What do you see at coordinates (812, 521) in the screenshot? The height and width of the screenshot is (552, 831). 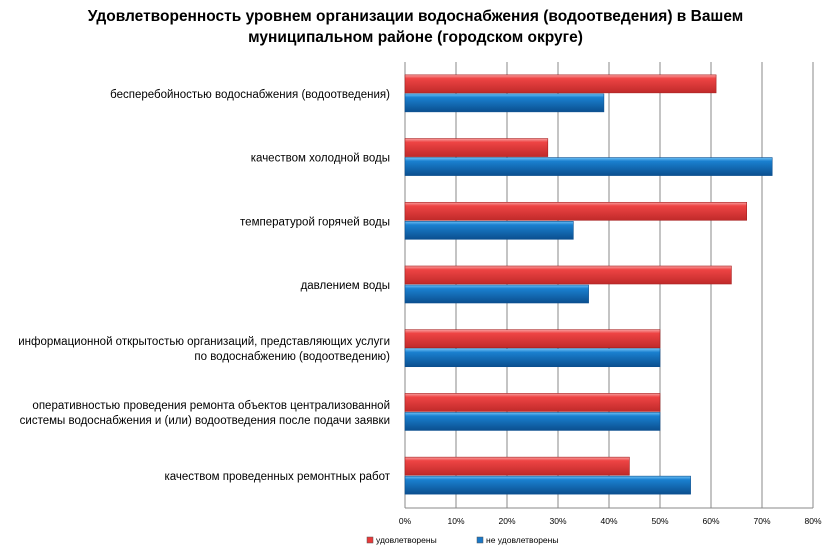 I see `x-tick-label: 80%` at bounding box center [812, 521].